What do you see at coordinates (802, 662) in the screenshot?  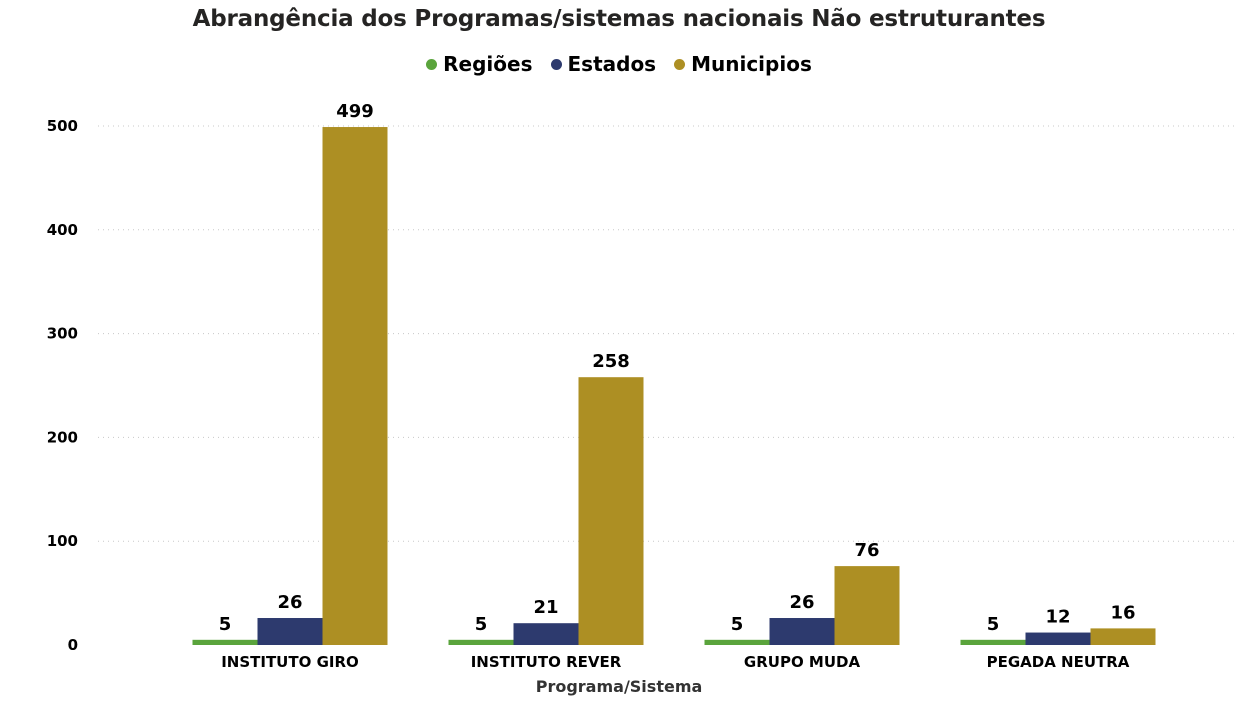 I see `x-tick-label-3: GRUPO MUDA` at bounding box center [802, 662].